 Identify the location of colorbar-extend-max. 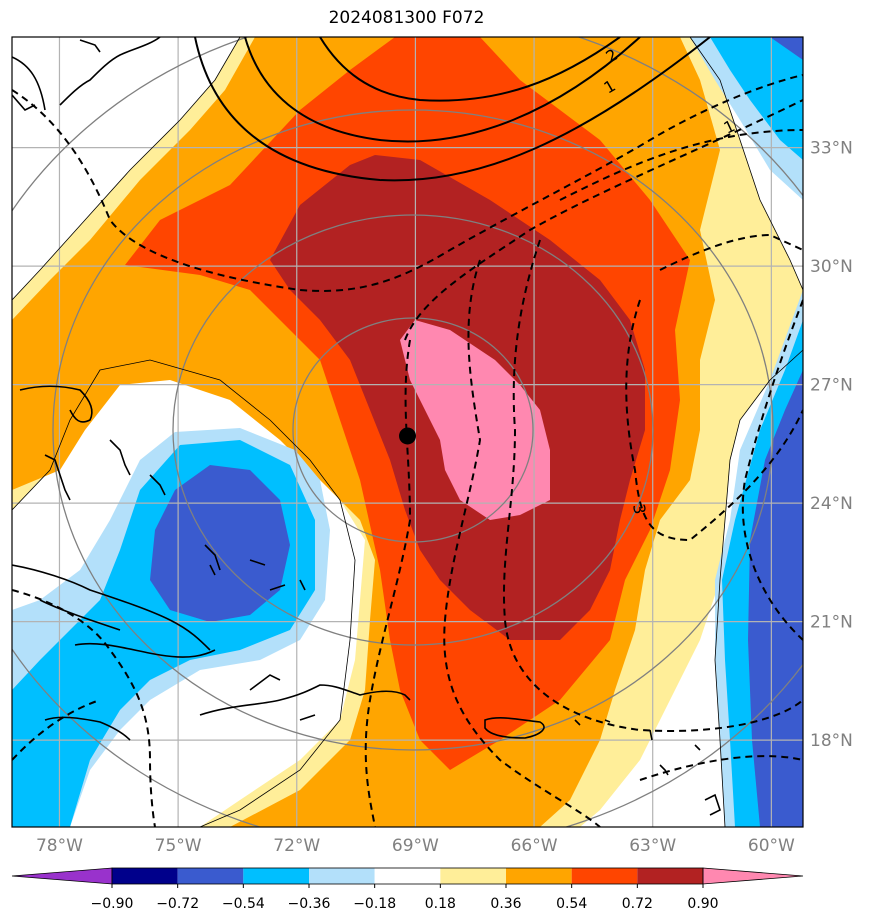
(753, 876).